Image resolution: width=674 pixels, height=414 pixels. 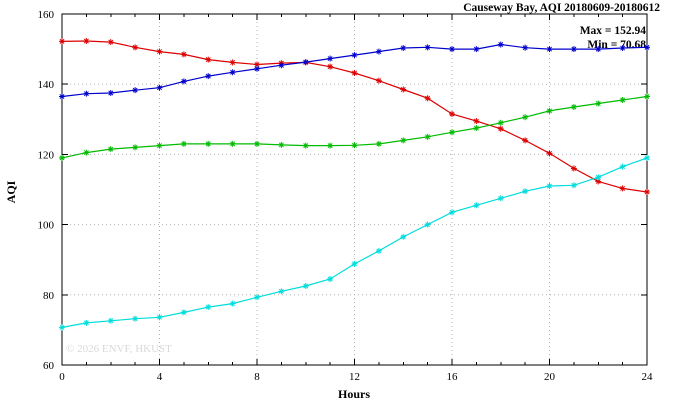 I want to click on svg-text: 8, so click(x=257, y=377).